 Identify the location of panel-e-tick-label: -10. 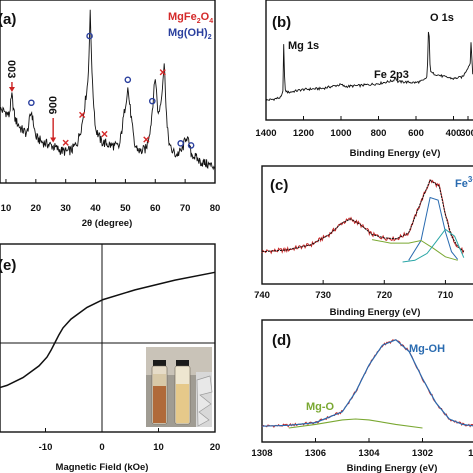
(46, 447).